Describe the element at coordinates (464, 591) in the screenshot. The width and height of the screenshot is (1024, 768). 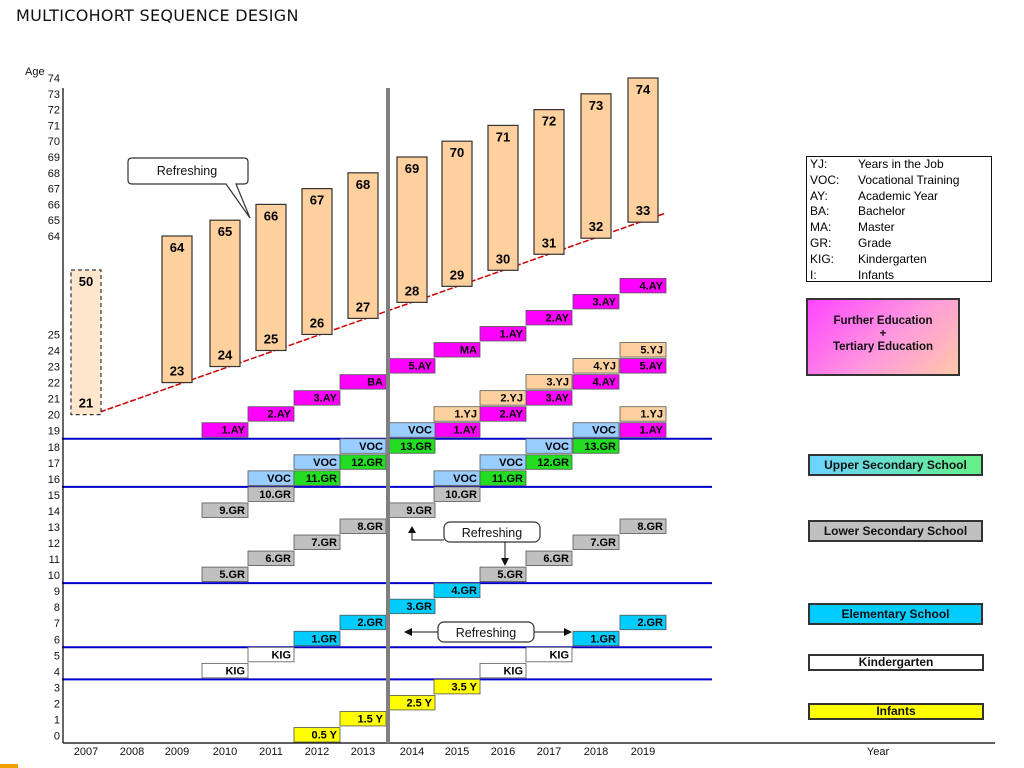
I see `cohort-box-label: 4.GR` at that location.